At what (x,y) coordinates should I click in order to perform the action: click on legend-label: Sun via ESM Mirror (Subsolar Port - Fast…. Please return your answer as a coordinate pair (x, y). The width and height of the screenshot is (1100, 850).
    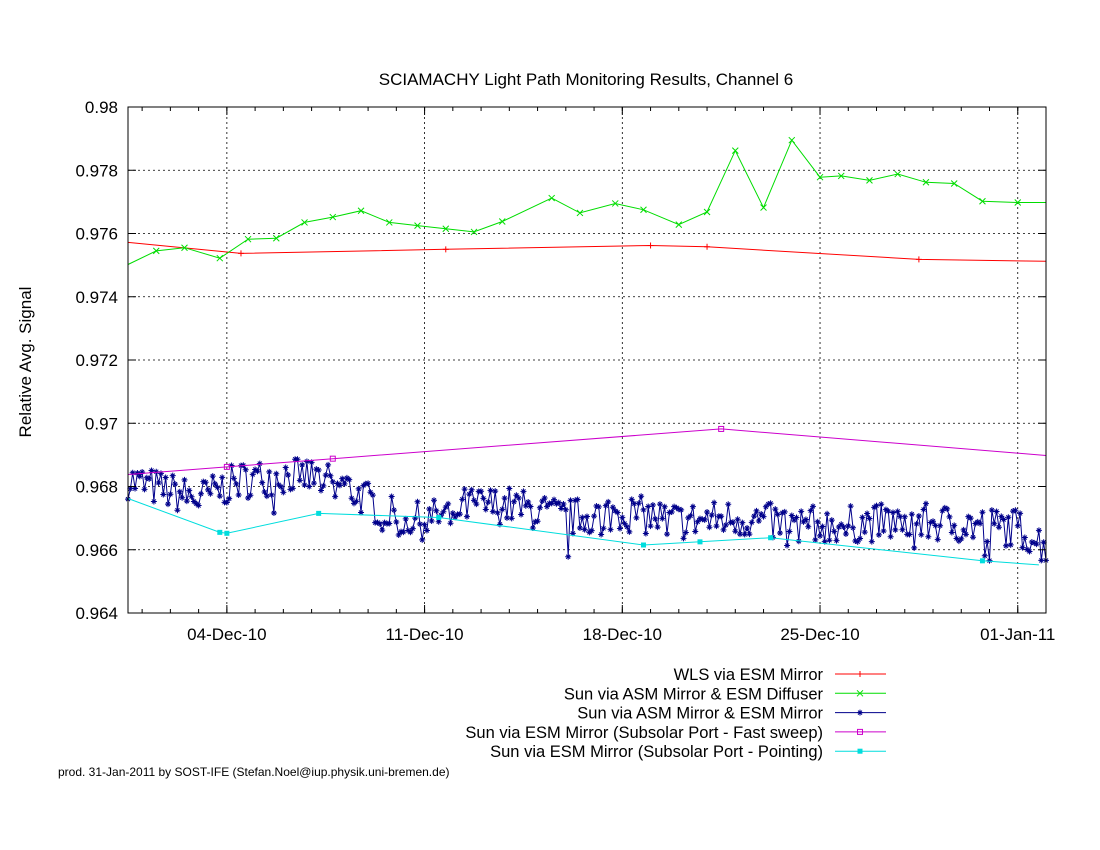
    Looking at the image, I should click on (644, 733).